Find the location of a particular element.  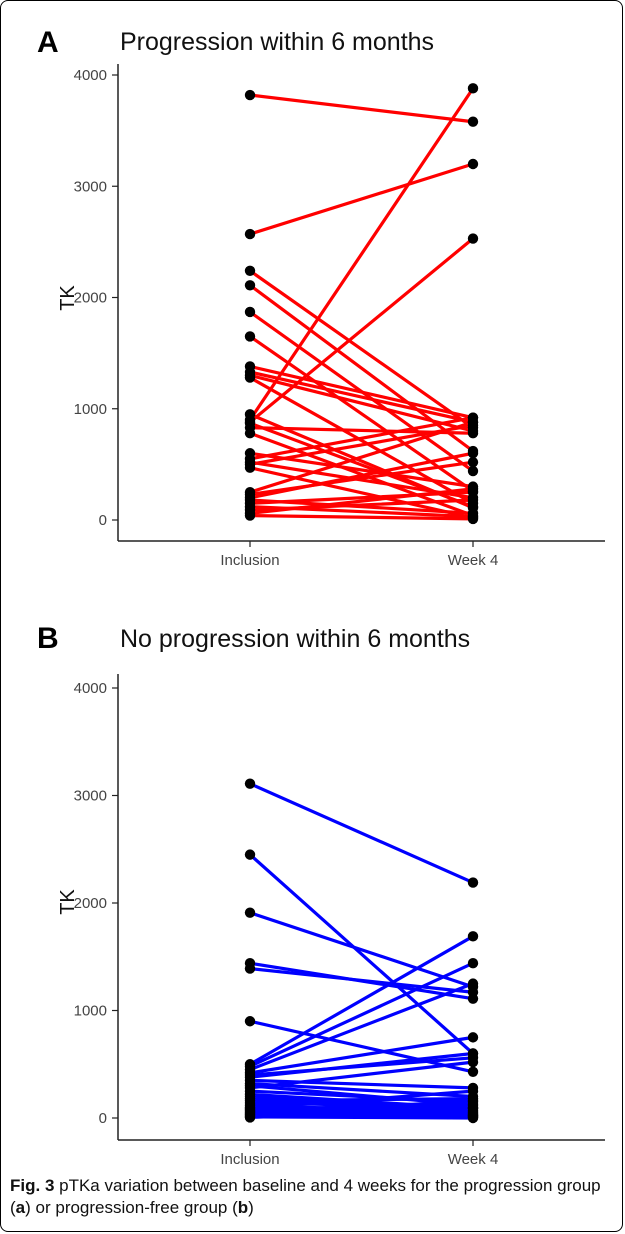

x-tick-label-b: Week 4 is located at coordinates (473, 1159).